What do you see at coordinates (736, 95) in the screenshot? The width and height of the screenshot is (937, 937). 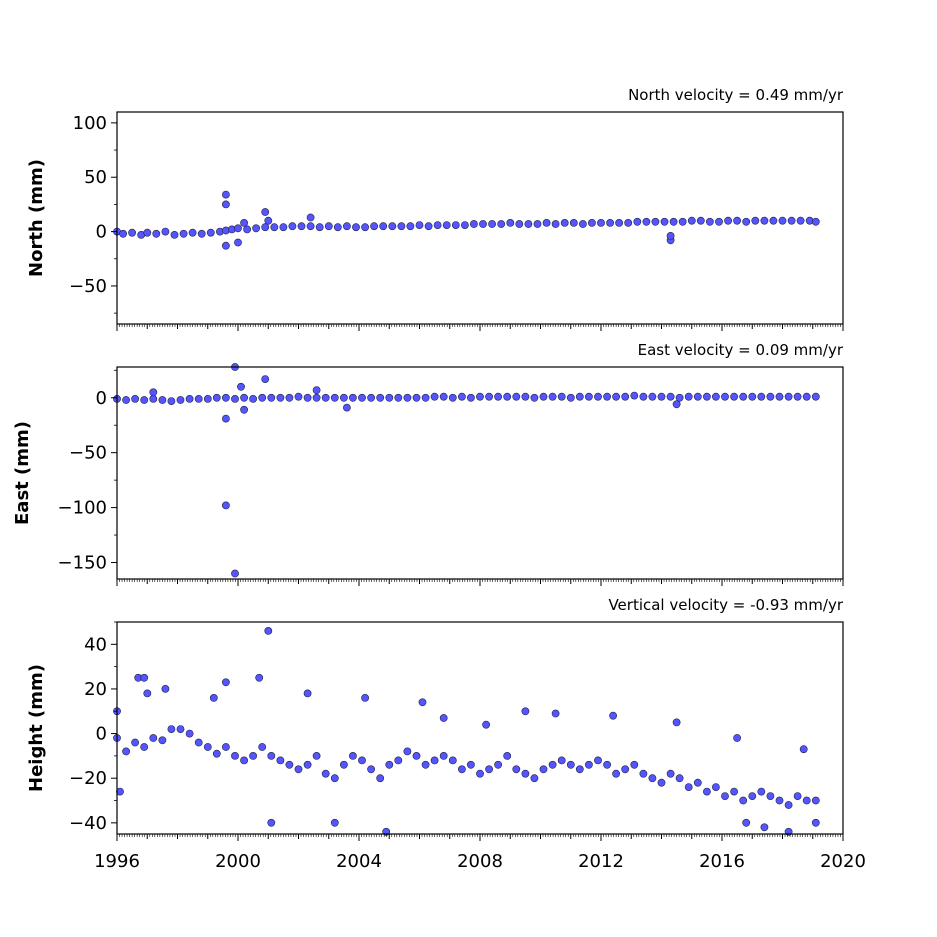 I see `north-velocity-title: North velocity = 0.49 mm/yr` at bounding box center [736, 95].